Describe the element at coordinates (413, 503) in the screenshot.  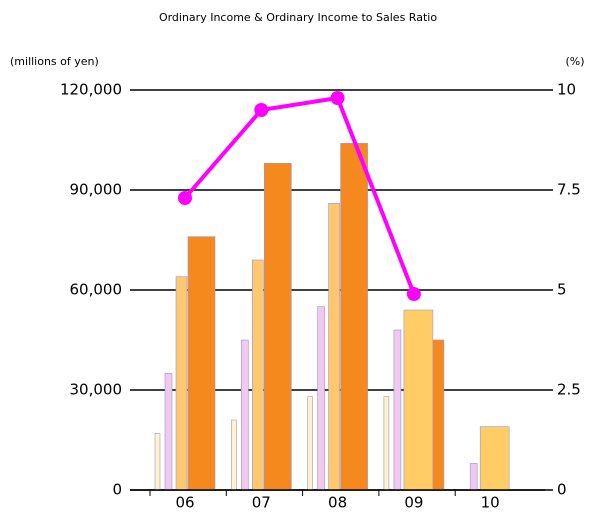
I see `x-tick-label: 09` at that location.